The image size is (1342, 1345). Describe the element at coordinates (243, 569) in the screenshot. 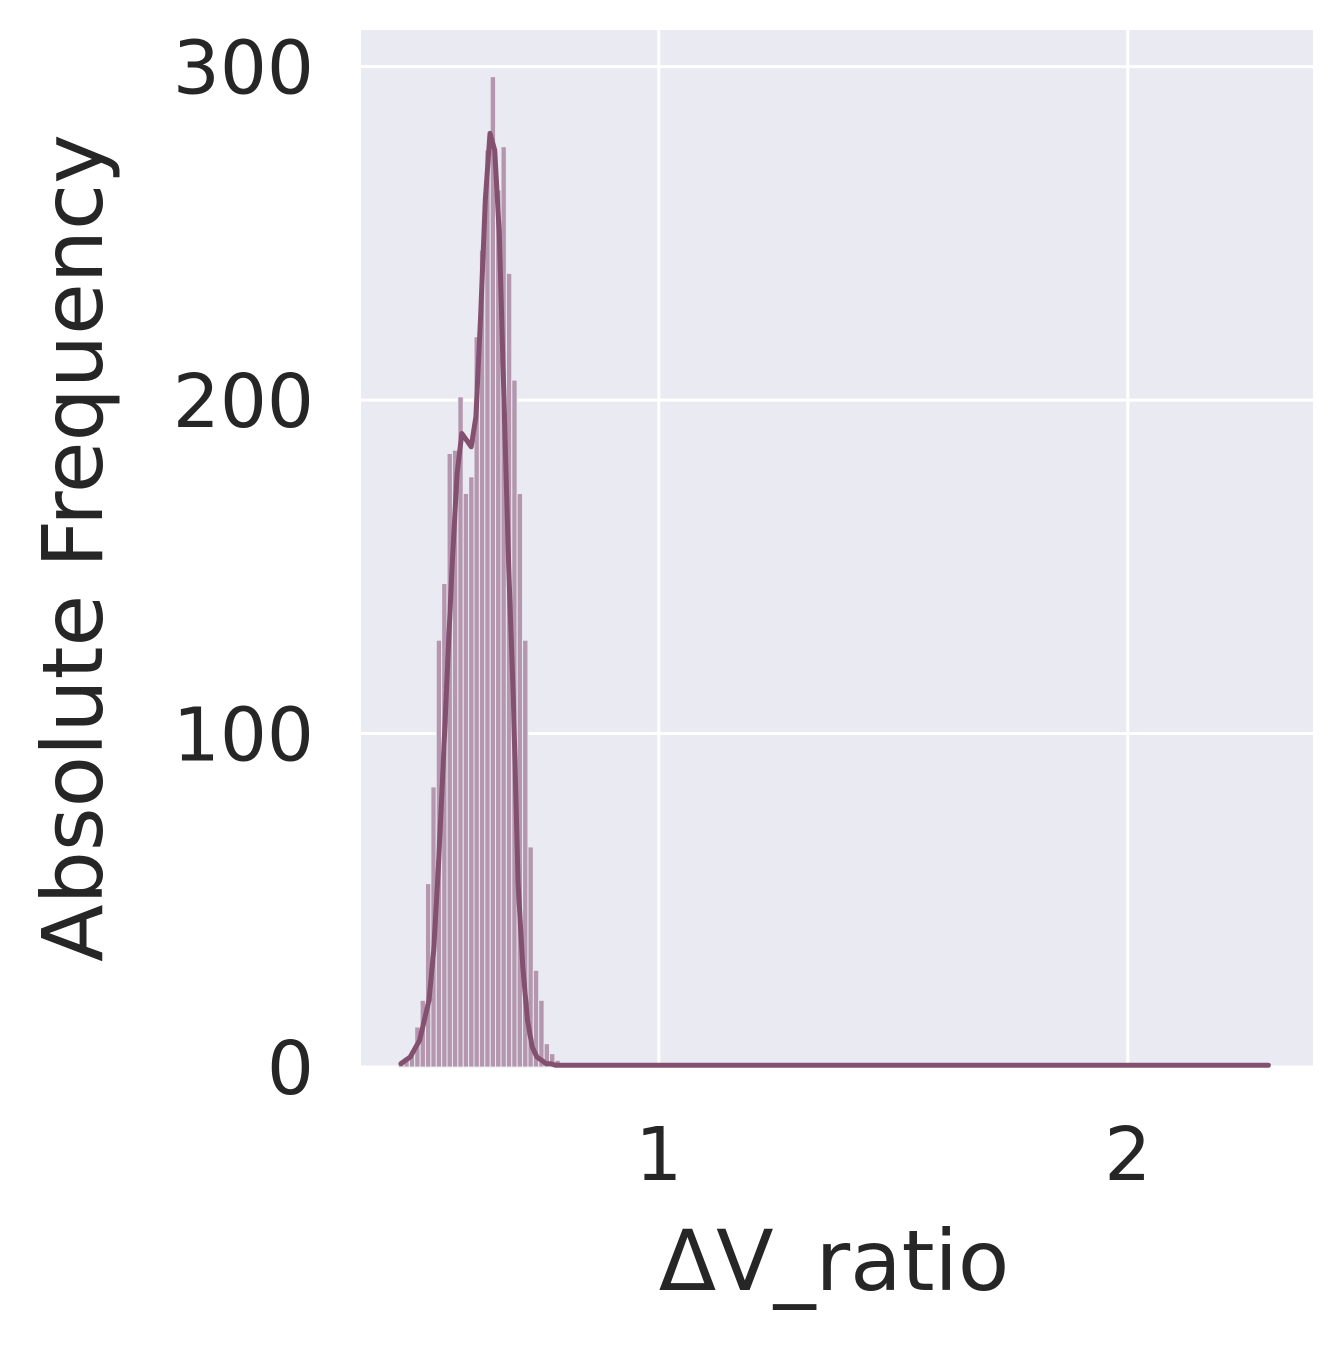

I see `y-tick-labels: 0 100 200 300` at that location.